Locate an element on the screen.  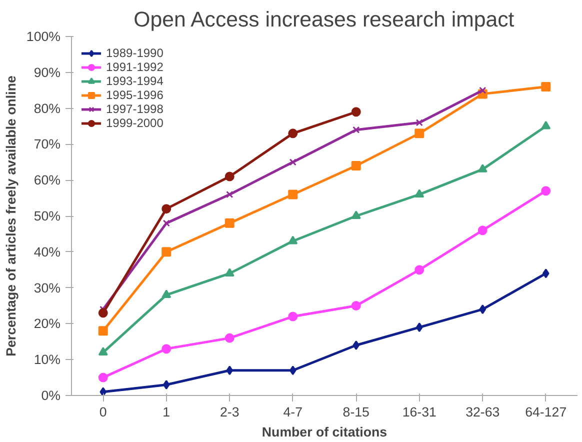
legend-label: 1997-1998 is located at coordinates (135, 109).